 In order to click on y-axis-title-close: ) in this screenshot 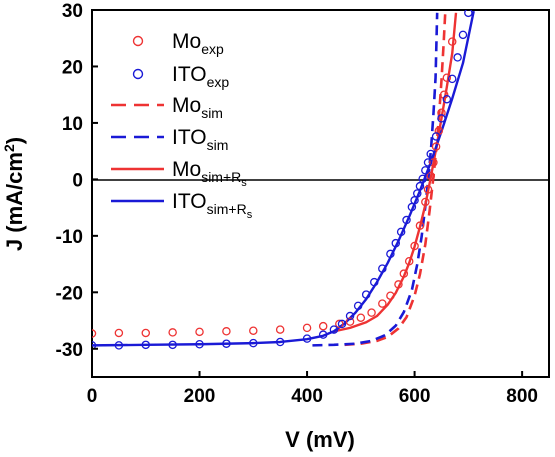, I will do `click(14, 140)`.